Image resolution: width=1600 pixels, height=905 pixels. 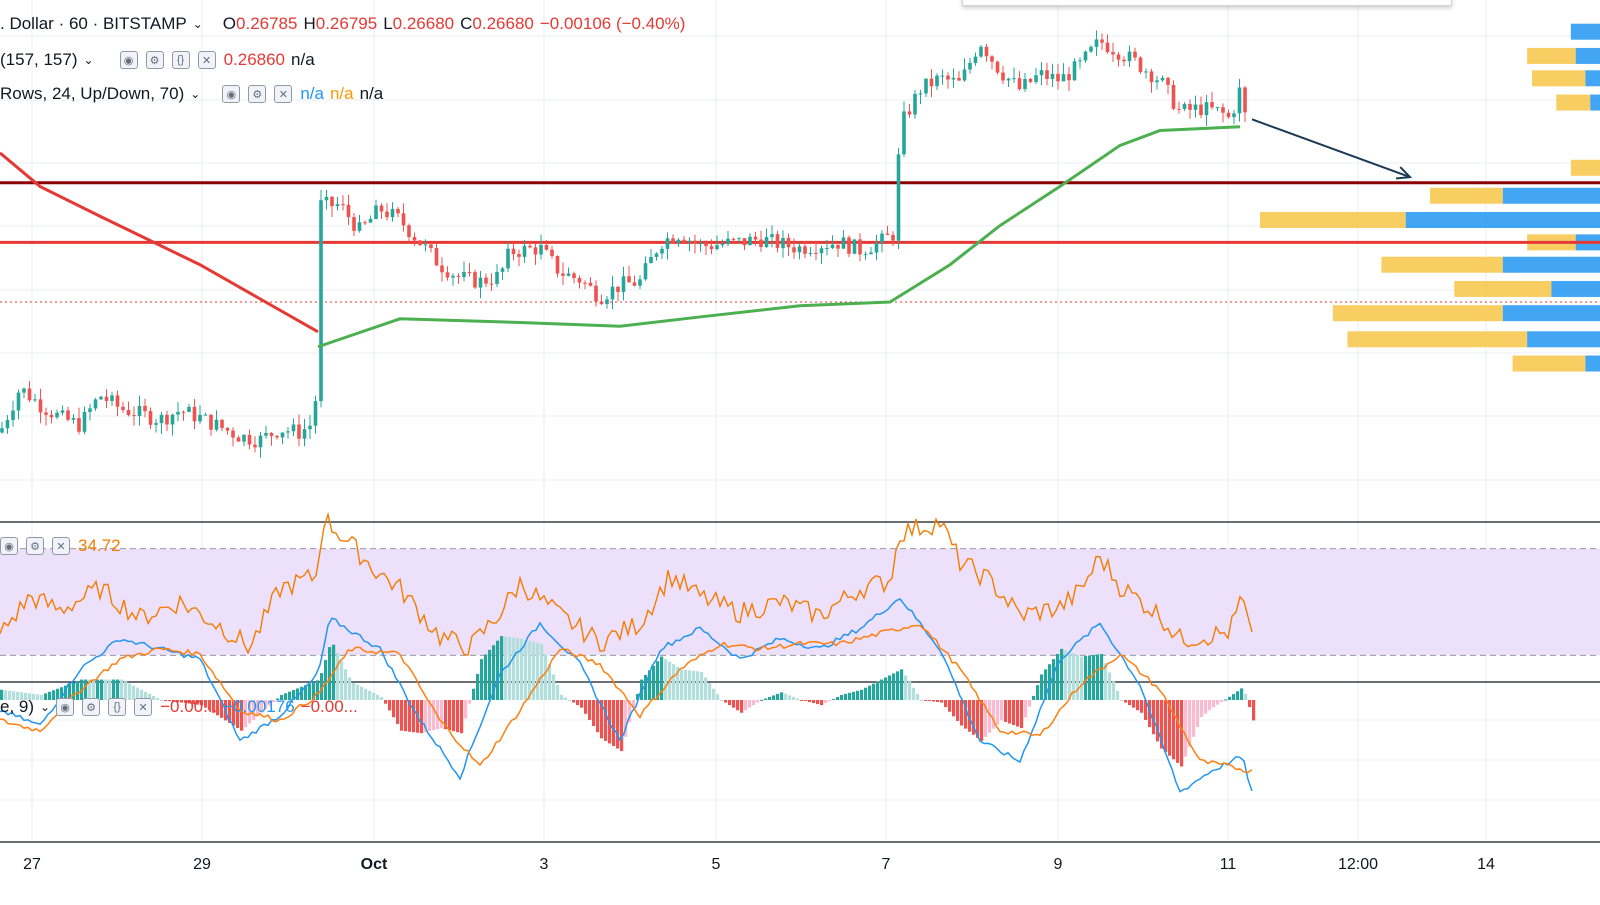 I want to click on x-tick-label: 9, so click(x=1058, y=864).